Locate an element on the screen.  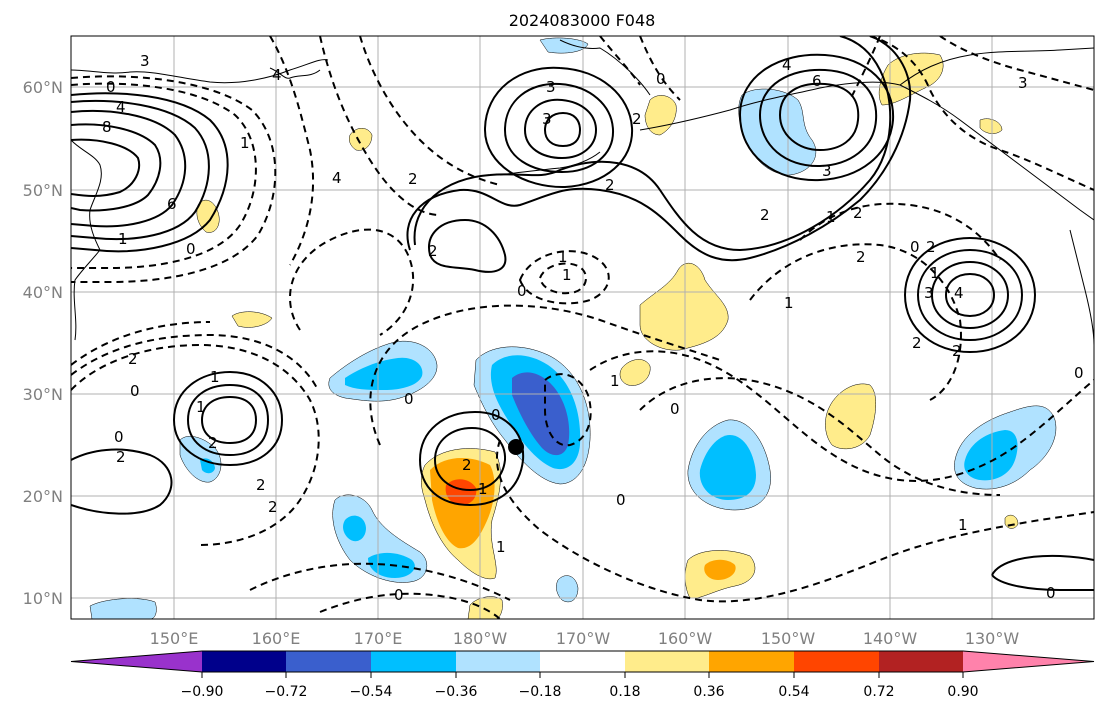
lon-label: 170°W is located at coordinates (583, 638).